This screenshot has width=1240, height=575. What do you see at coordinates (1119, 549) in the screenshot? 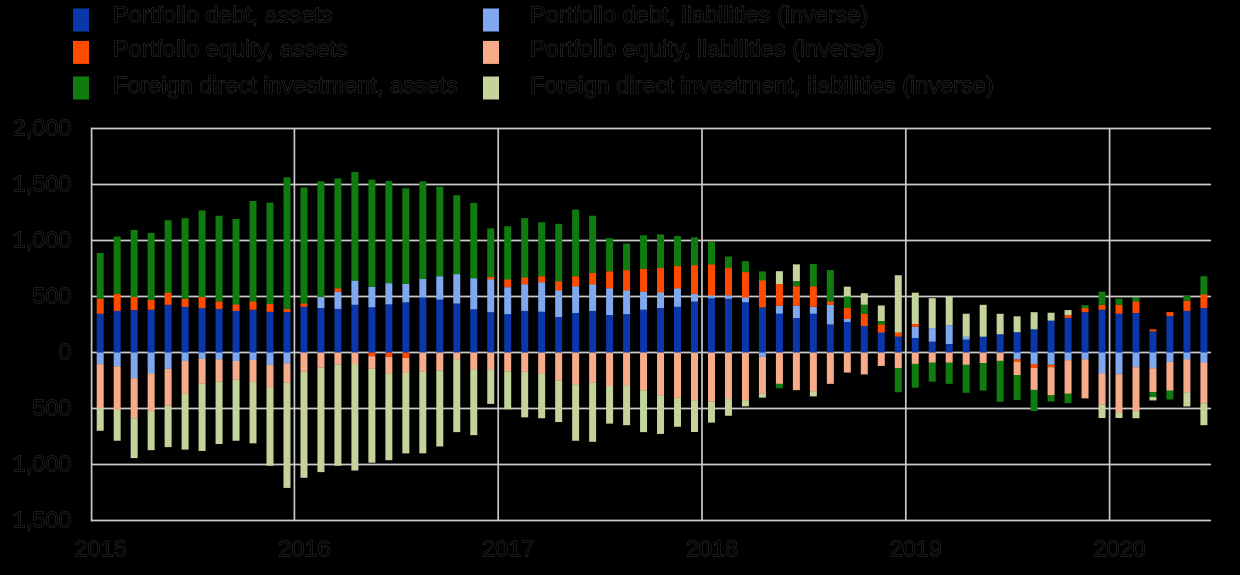
I see `svg-text: 2020` at bounding box center [1119, 549].